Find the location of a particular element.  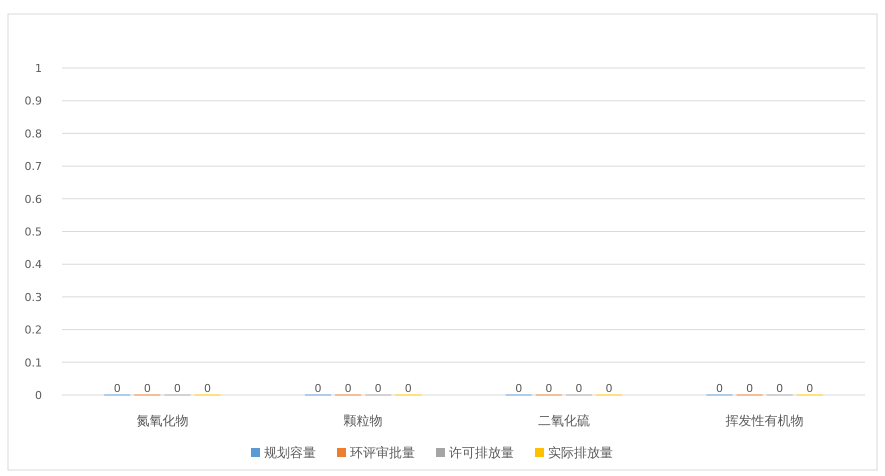

legend-label: 环评审批量 is located at coordinates (382, 453).